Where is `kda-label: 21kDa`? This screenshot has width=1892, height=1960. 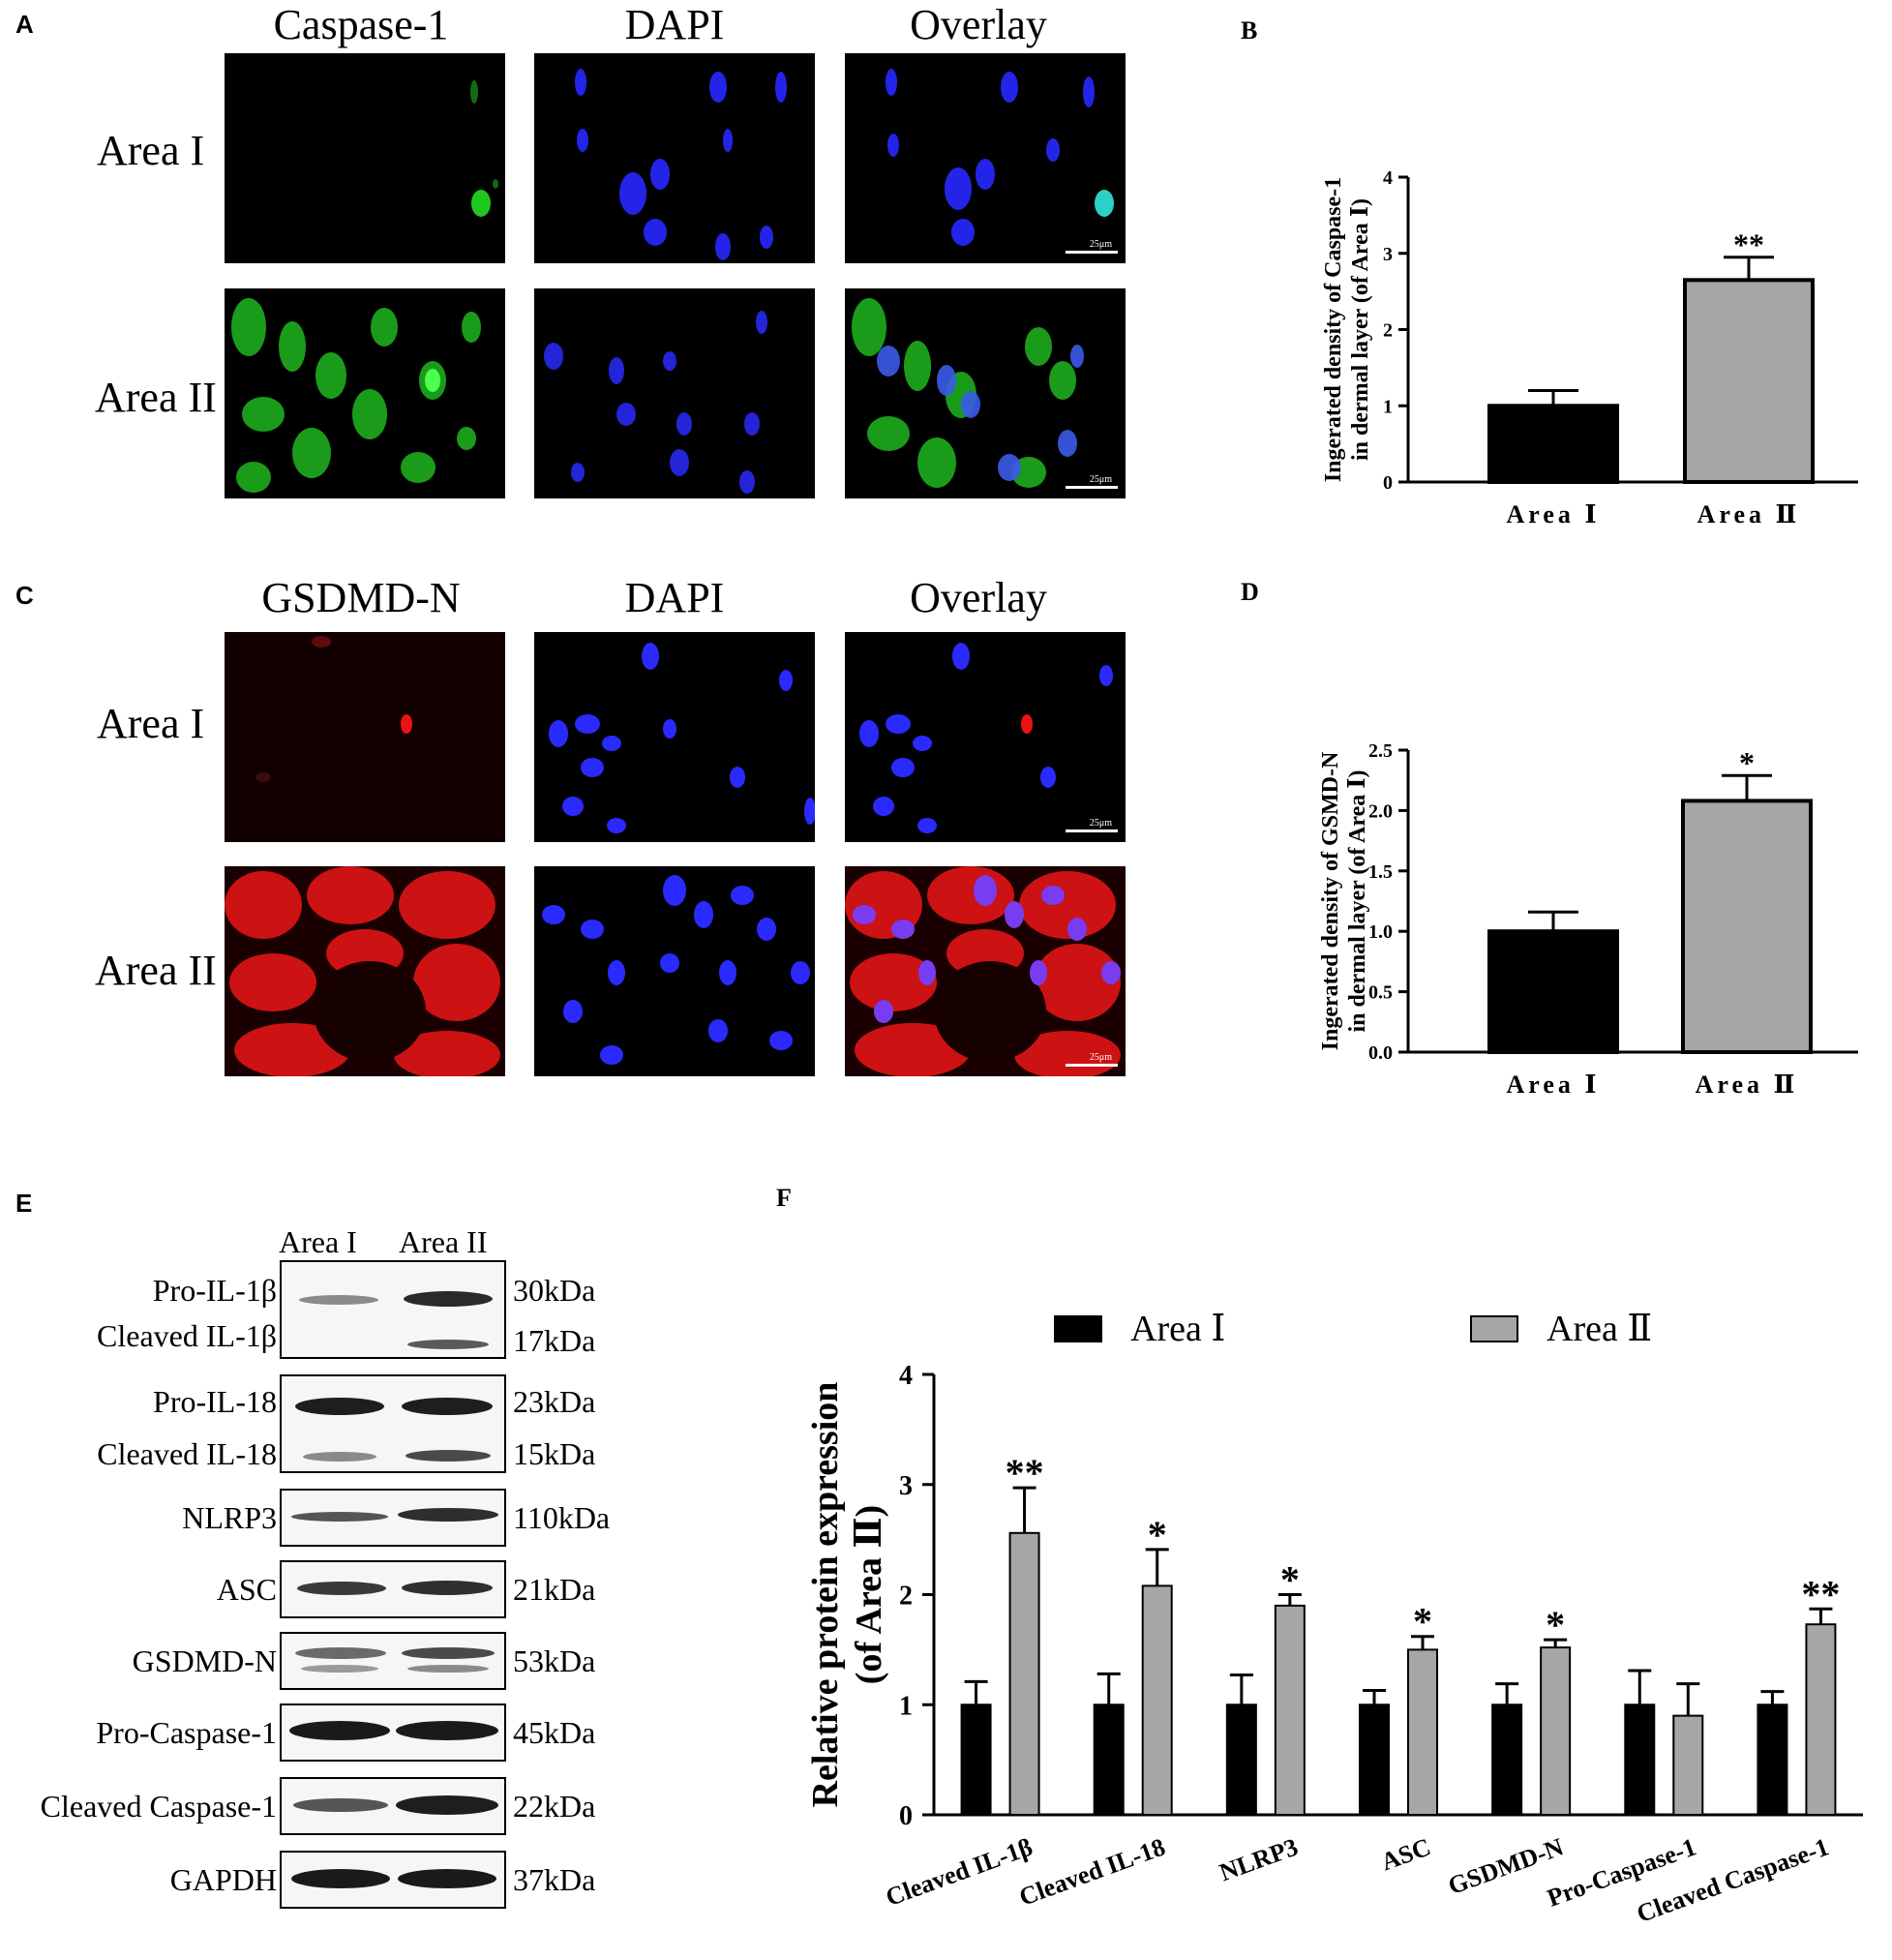
kda-label: 21kDa is located at coordinates (555, 1589).